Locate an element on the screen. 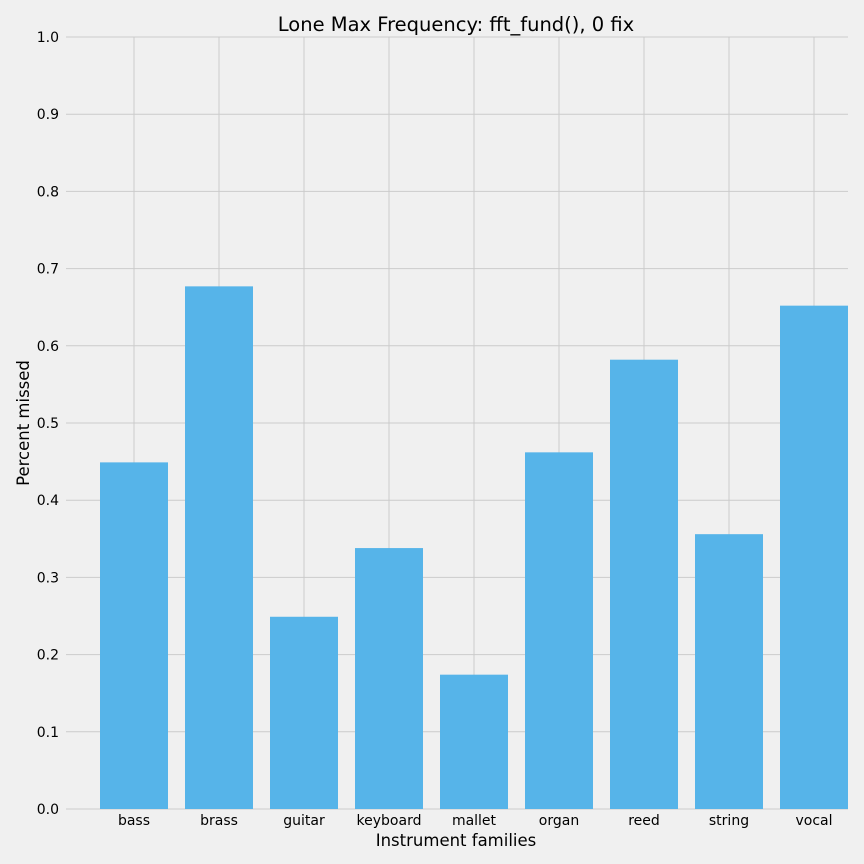 The height and width of the screenshot is (864, 864). x-axis-label: Instrument families is located at coordinates (456, 840).